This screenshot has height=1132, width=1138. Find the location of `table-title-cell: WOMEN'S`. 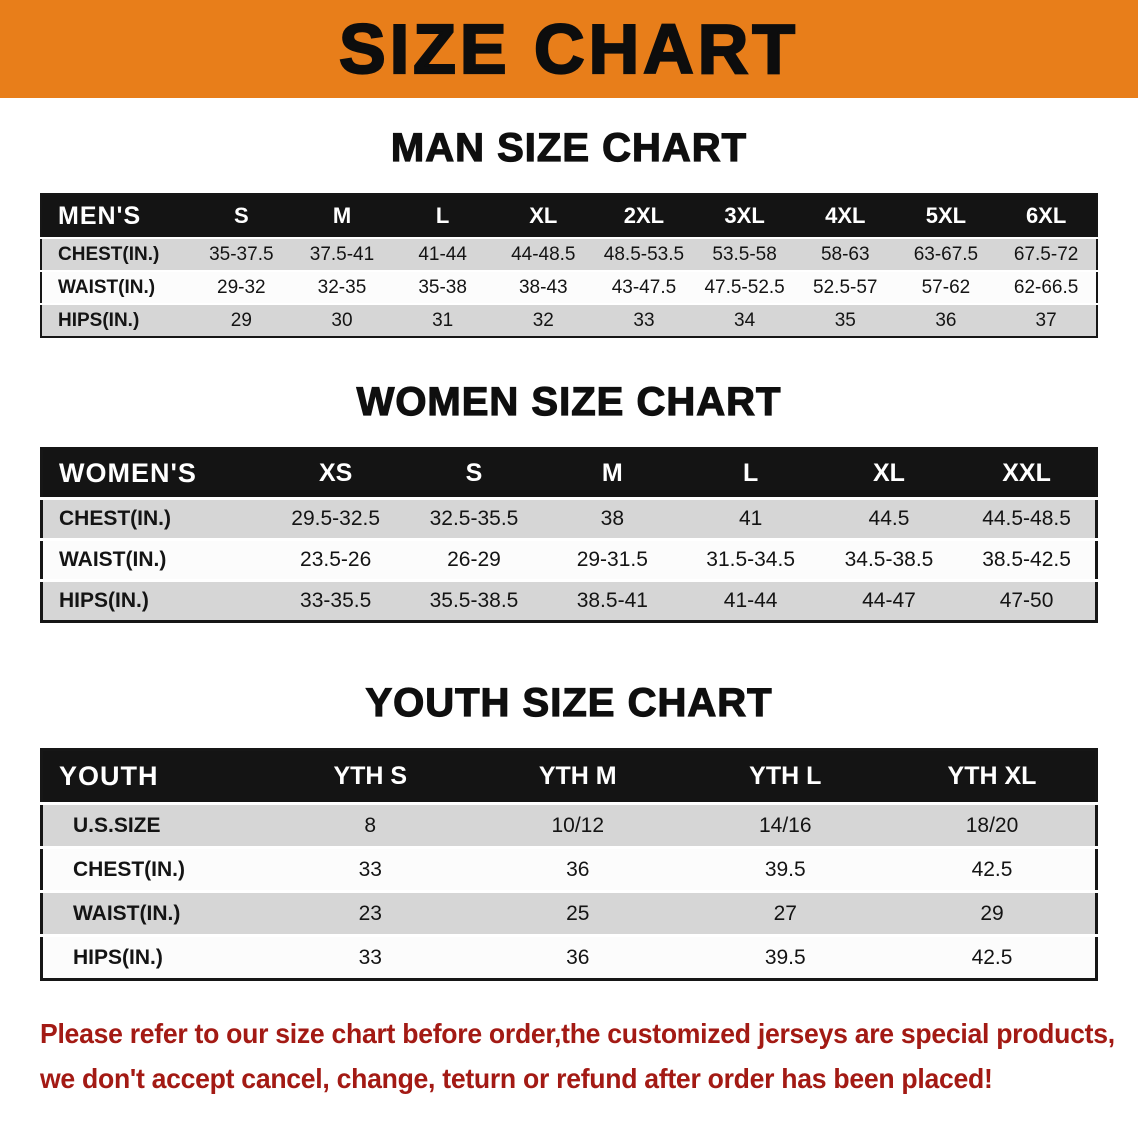

table-title-cell: WOMEN'S is located at coordinates (128, 473).